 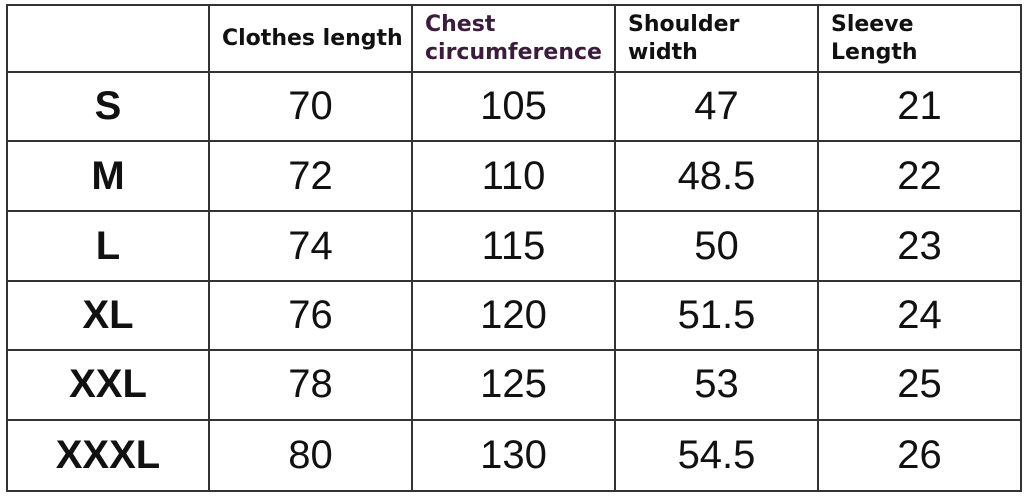 What do you see at coordinates (108, 106) in the screenshot?
I see `size-label: S` at bounding box center [108, 106].